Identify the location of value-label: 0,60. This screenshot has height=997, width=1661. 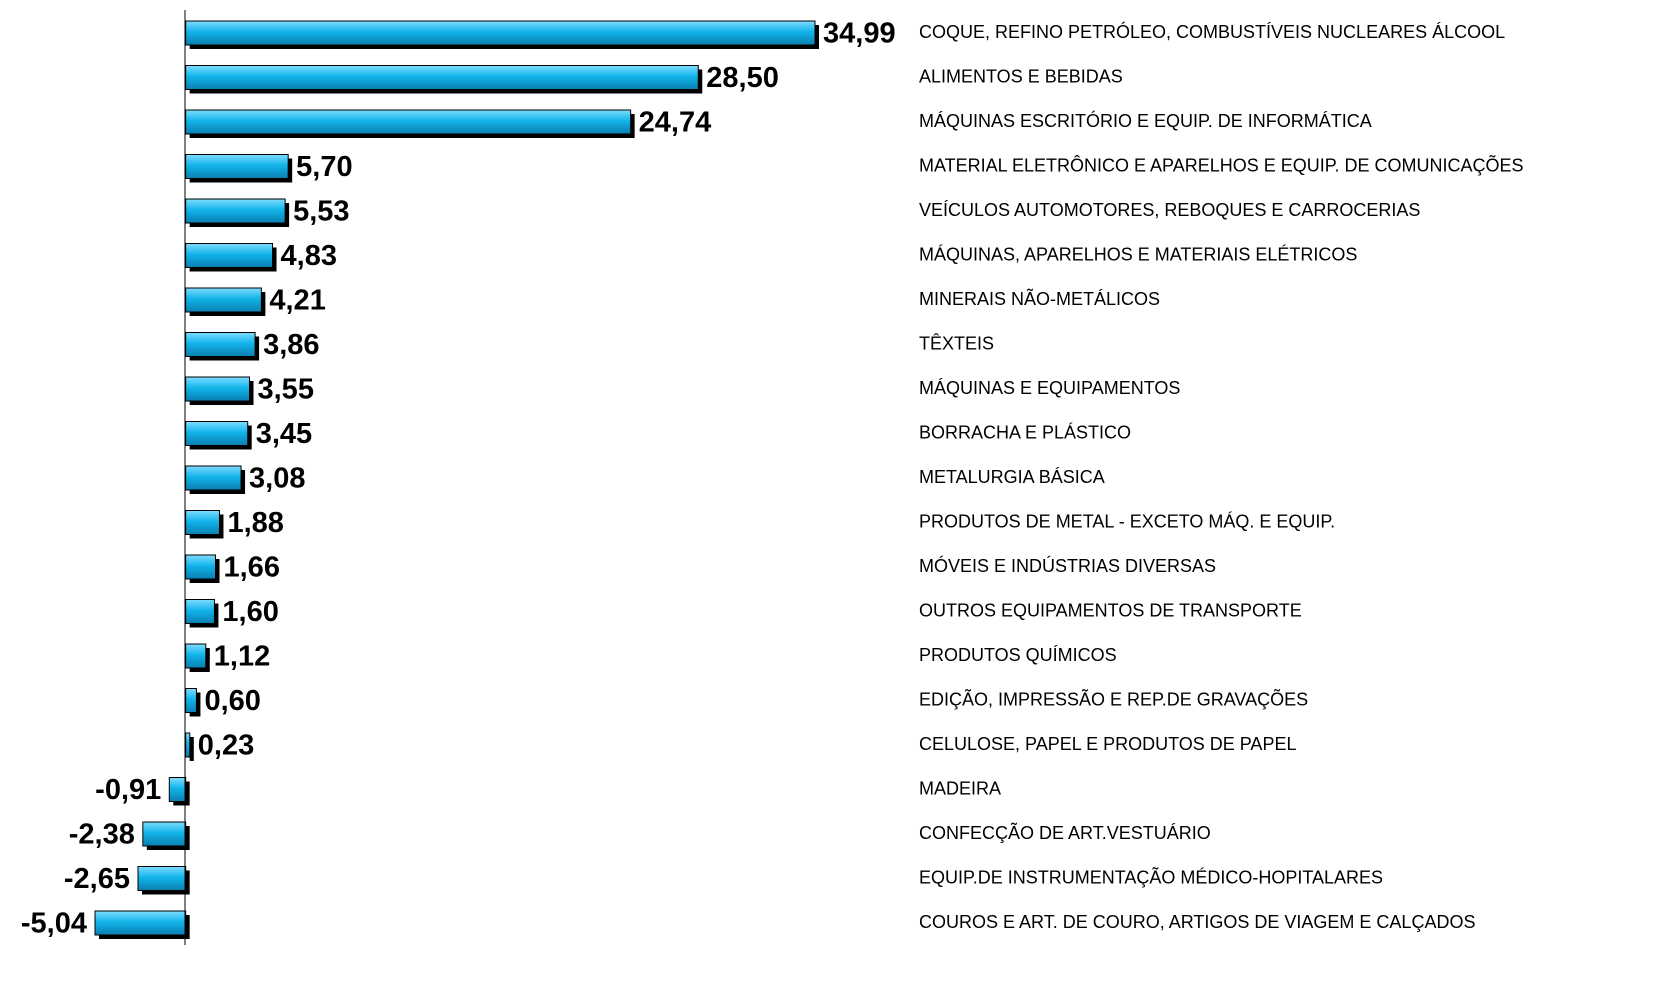
(232, 701).